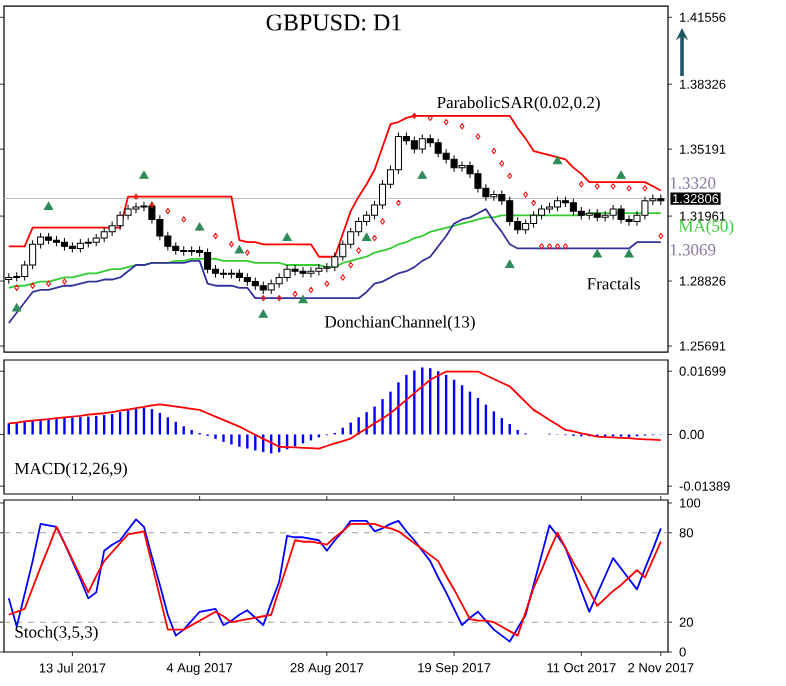  I want to click on chart-title: GBPUSD: D1, so click(333, 22).